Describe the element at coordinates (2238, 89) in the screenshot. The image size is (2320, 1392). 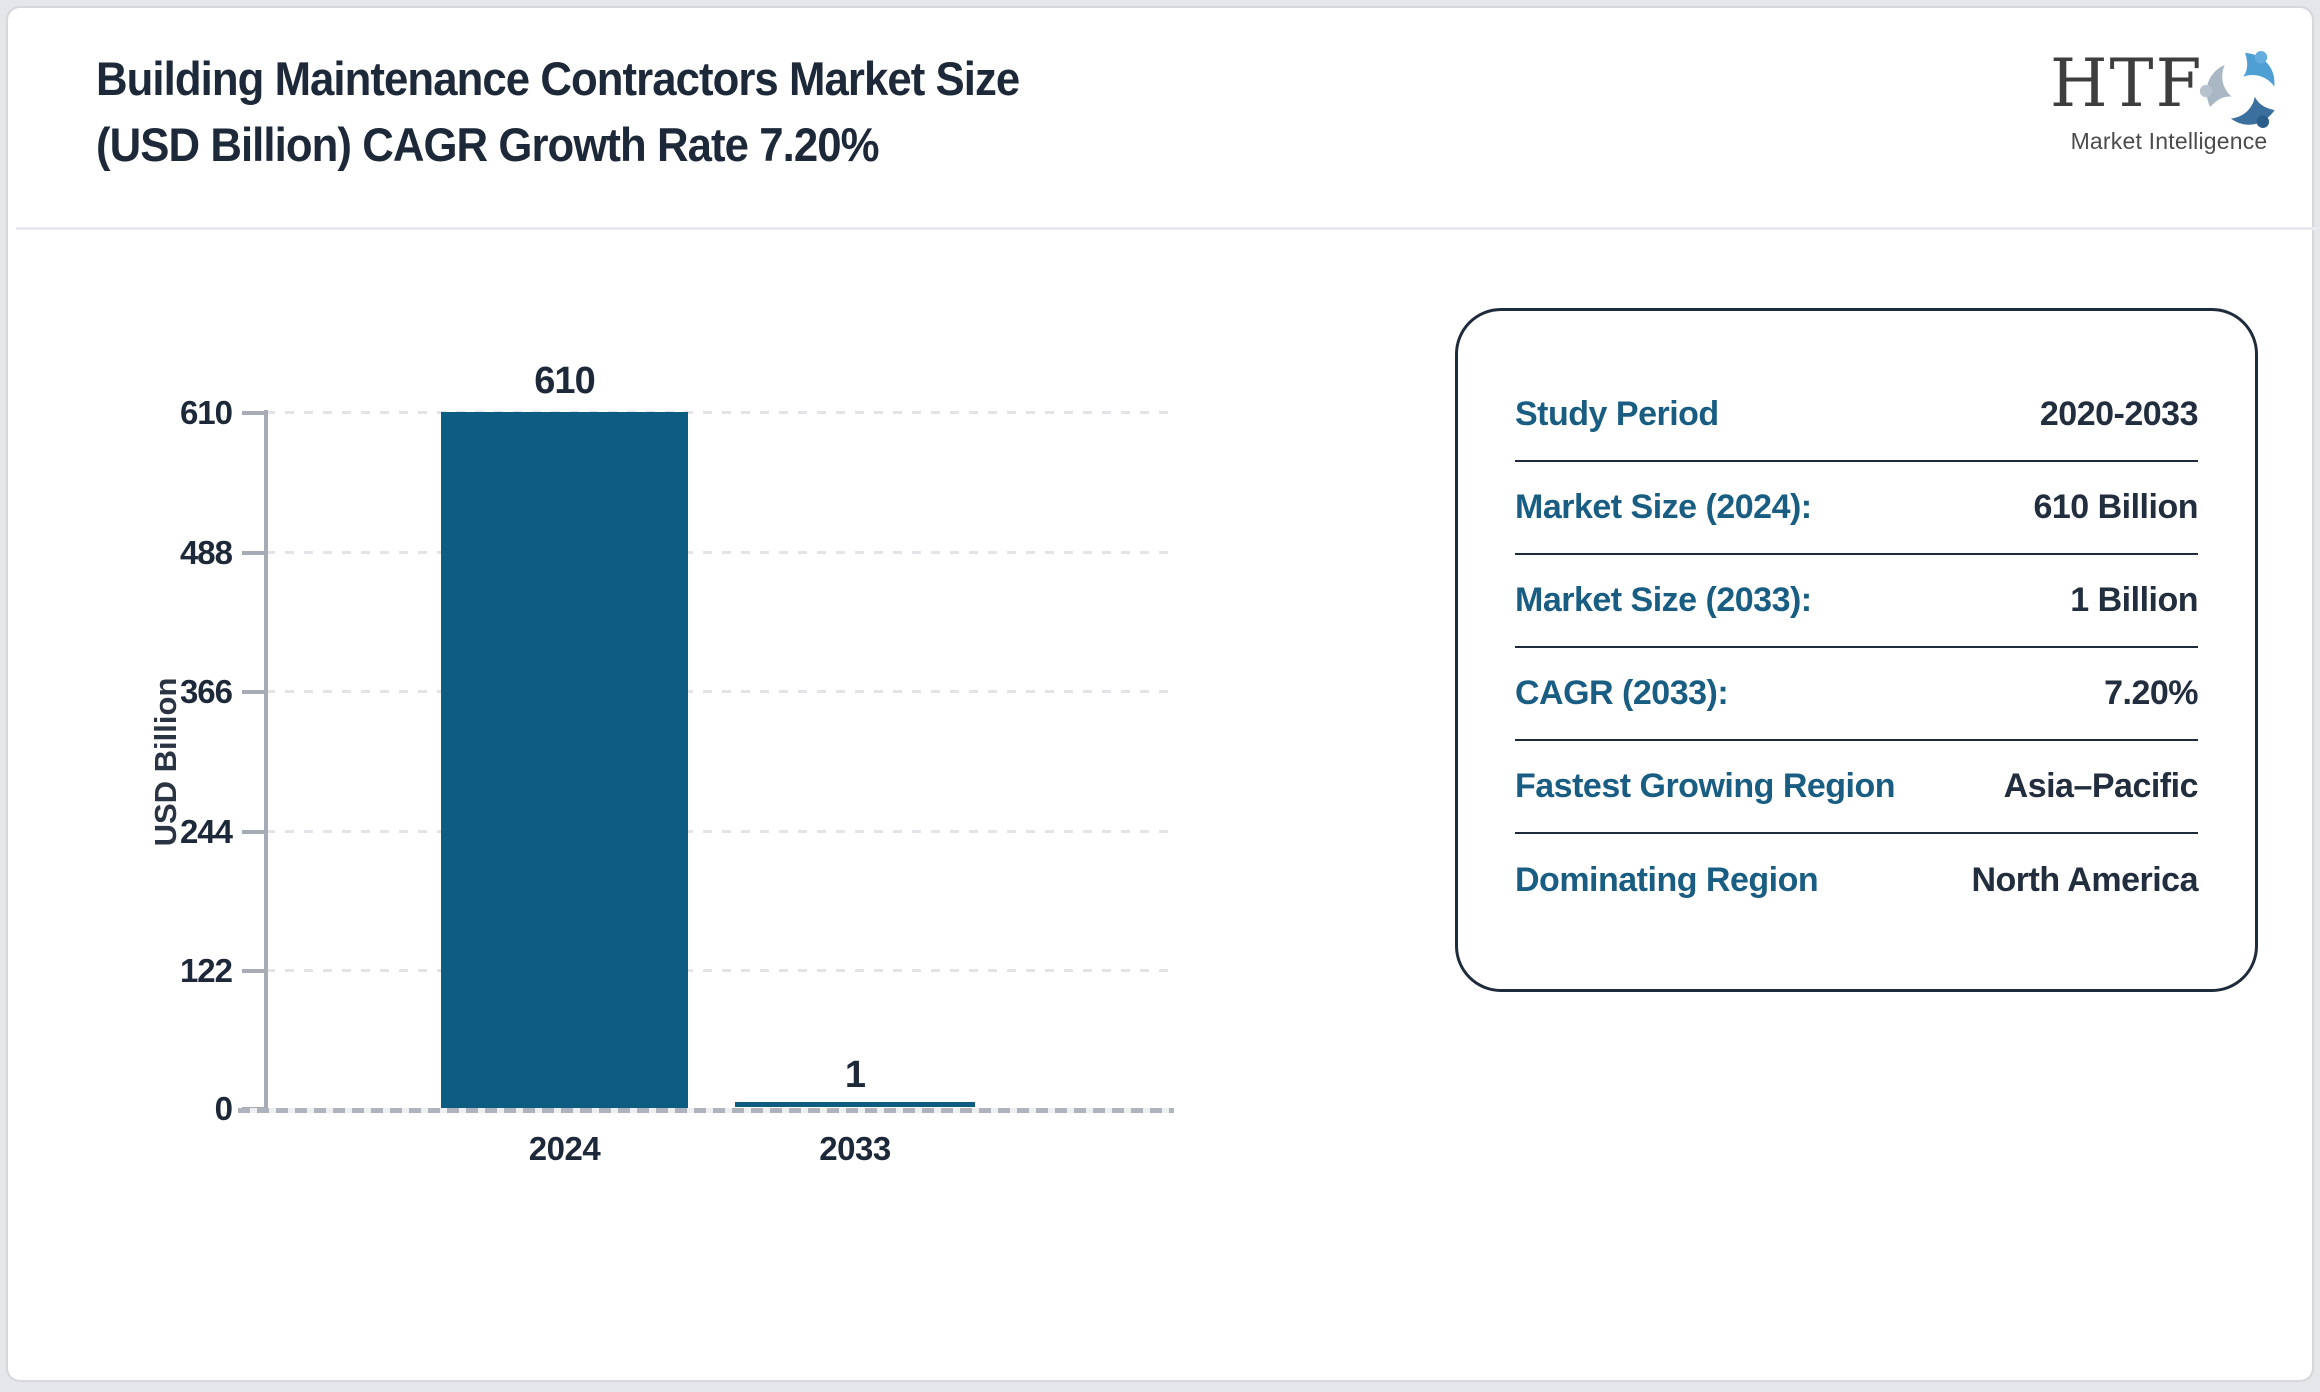
I see `people-swirl-icon` at that location.